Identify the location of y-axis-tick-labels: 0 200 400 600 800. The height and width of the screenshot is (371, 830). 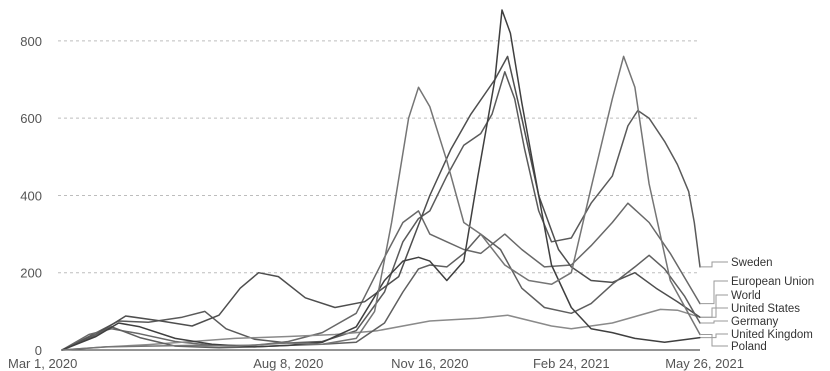
(31, 196).